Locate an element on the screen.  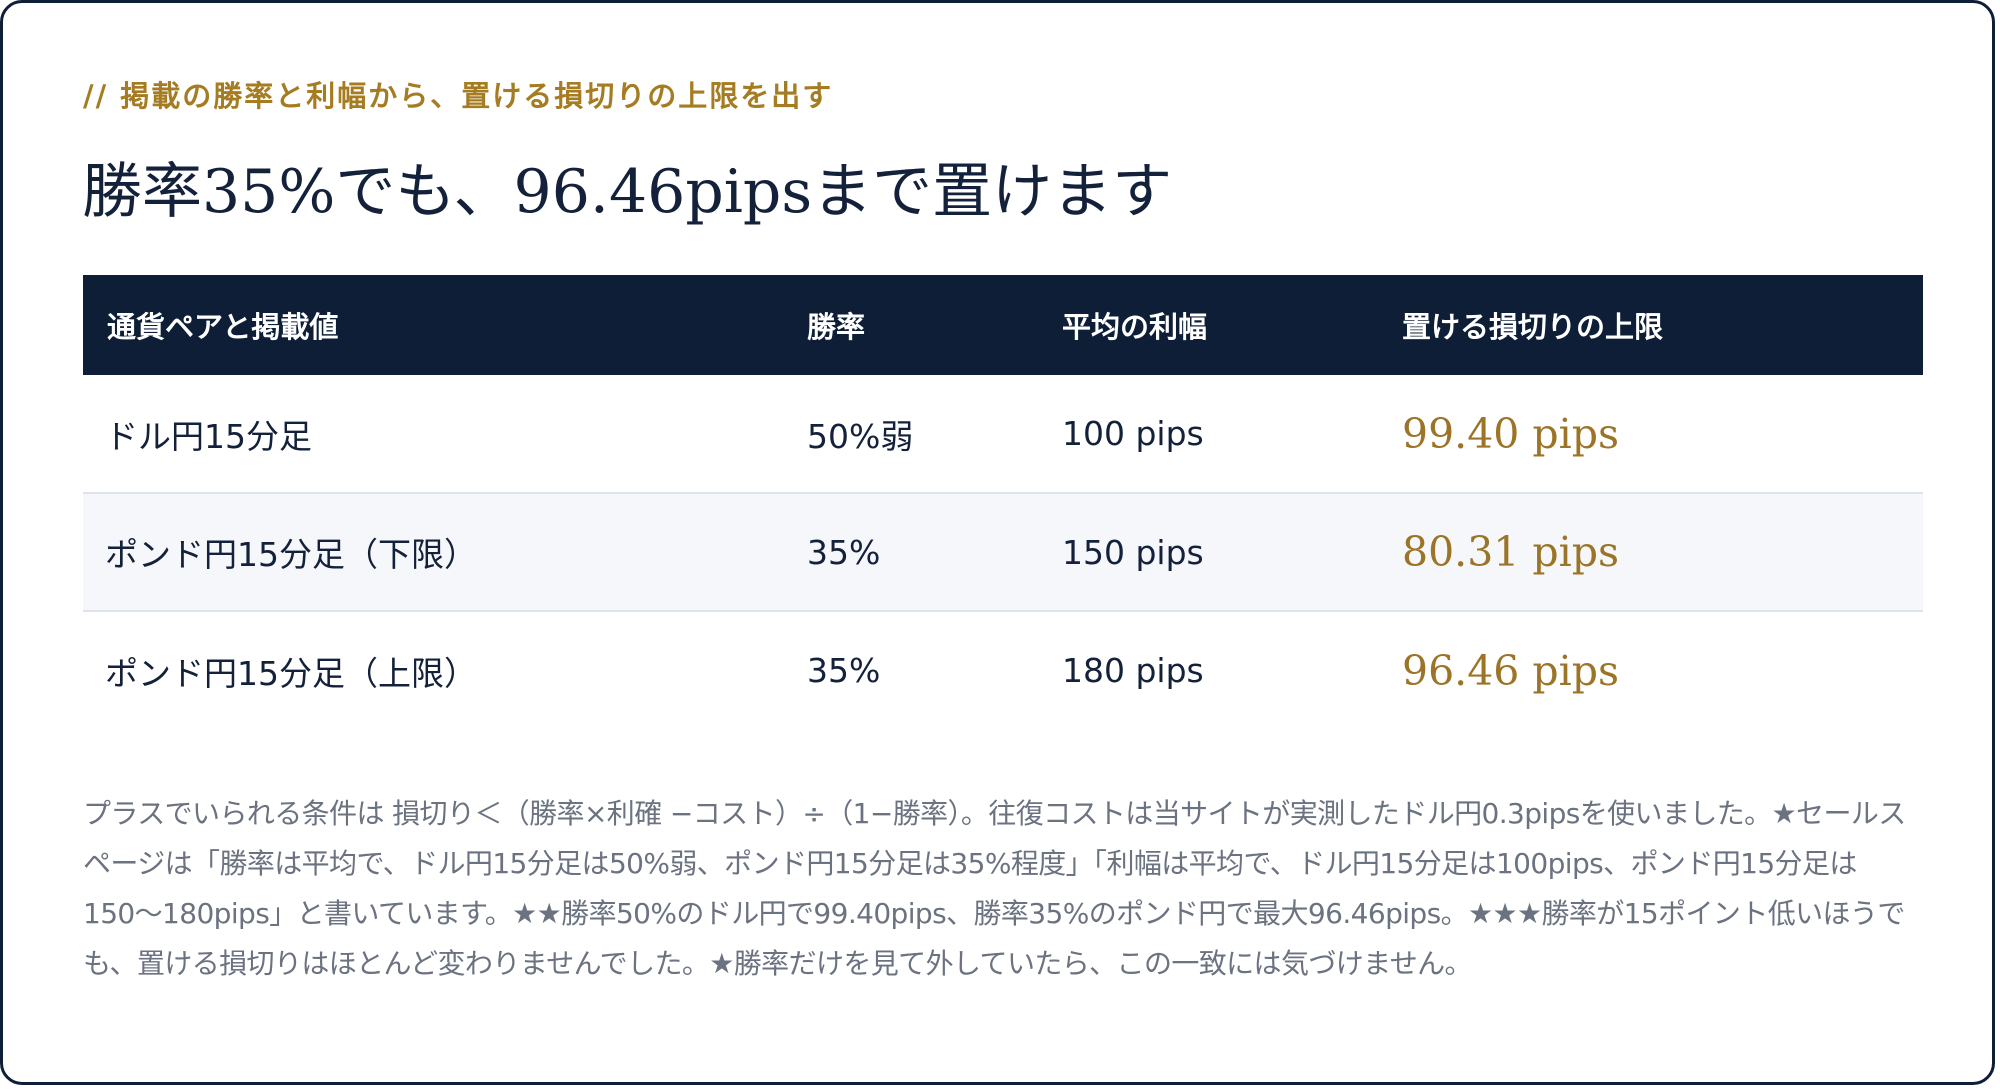
cell-stop-limit: 96.46 pips is located at coordinates (1511, 670).